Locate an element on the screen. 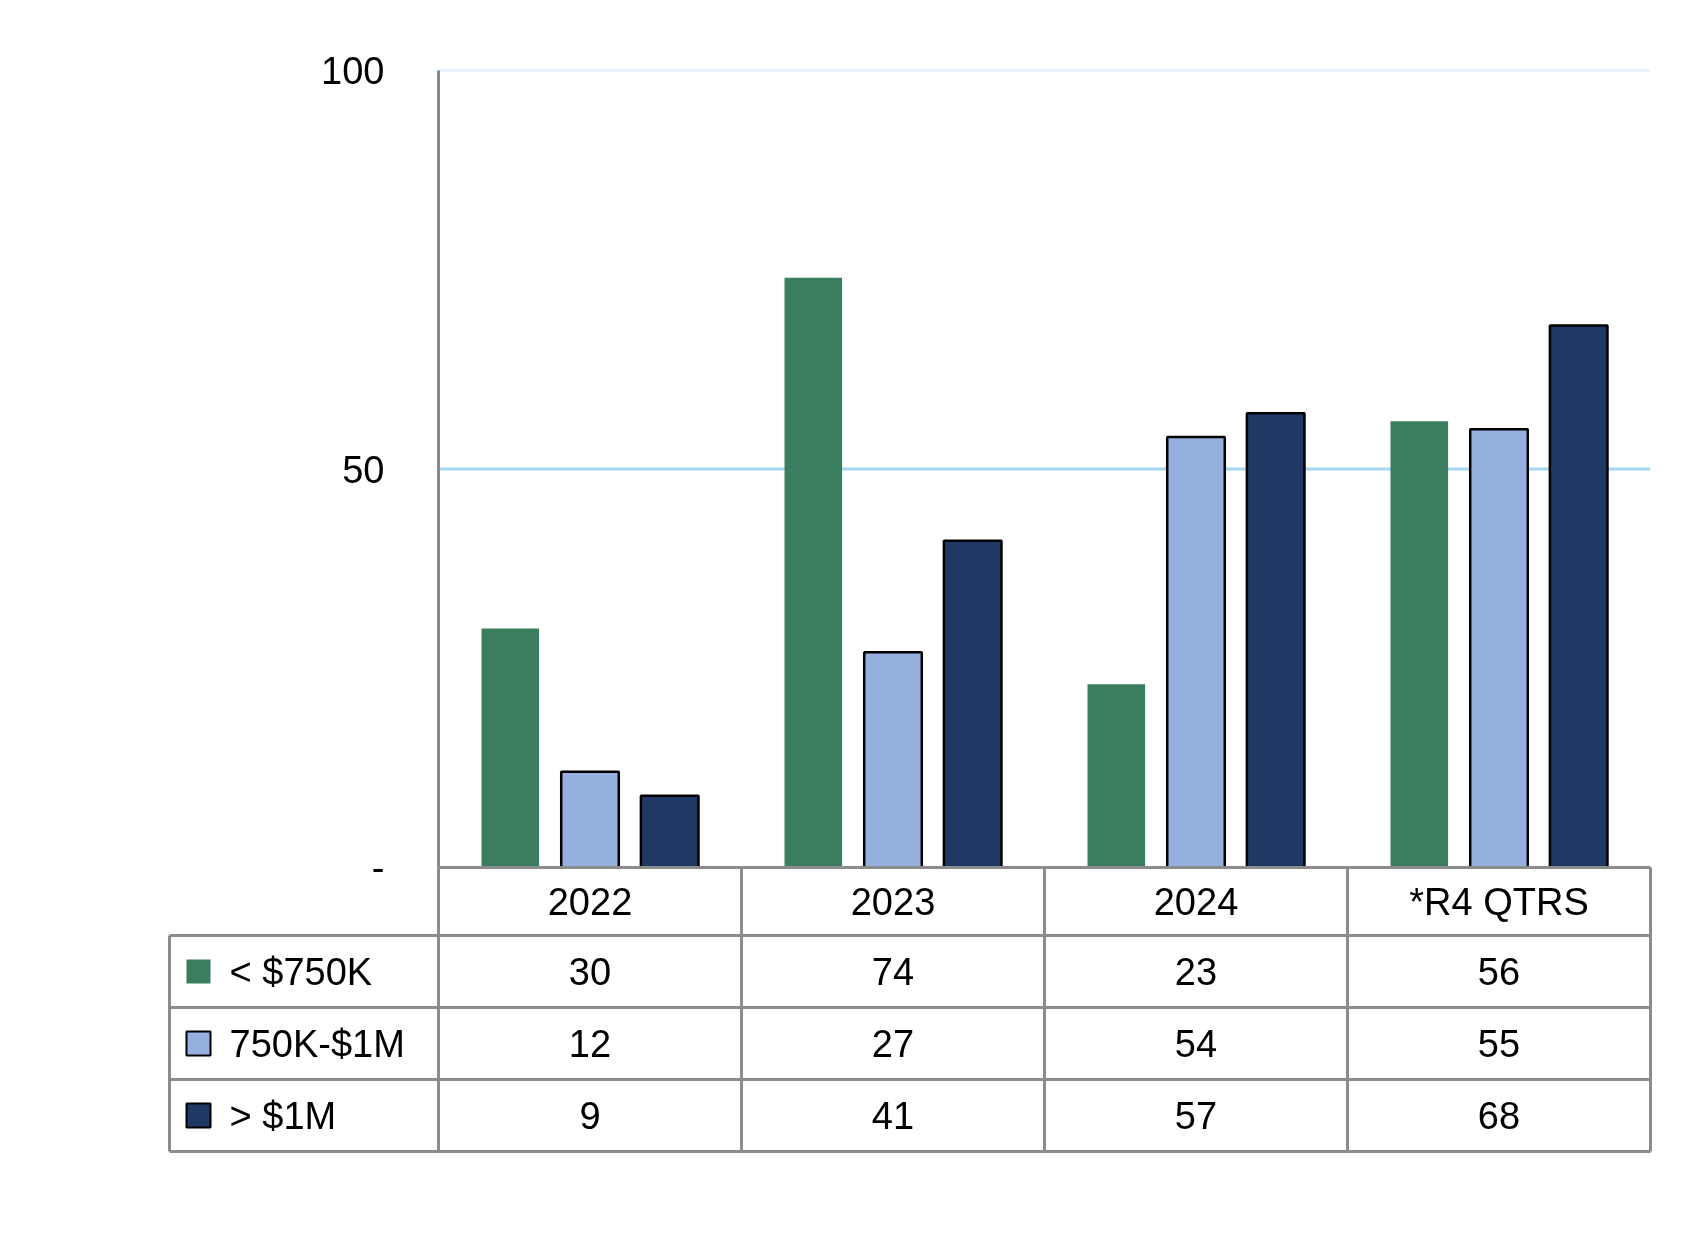  data-label: 30 is located at coordinates (590, 972).